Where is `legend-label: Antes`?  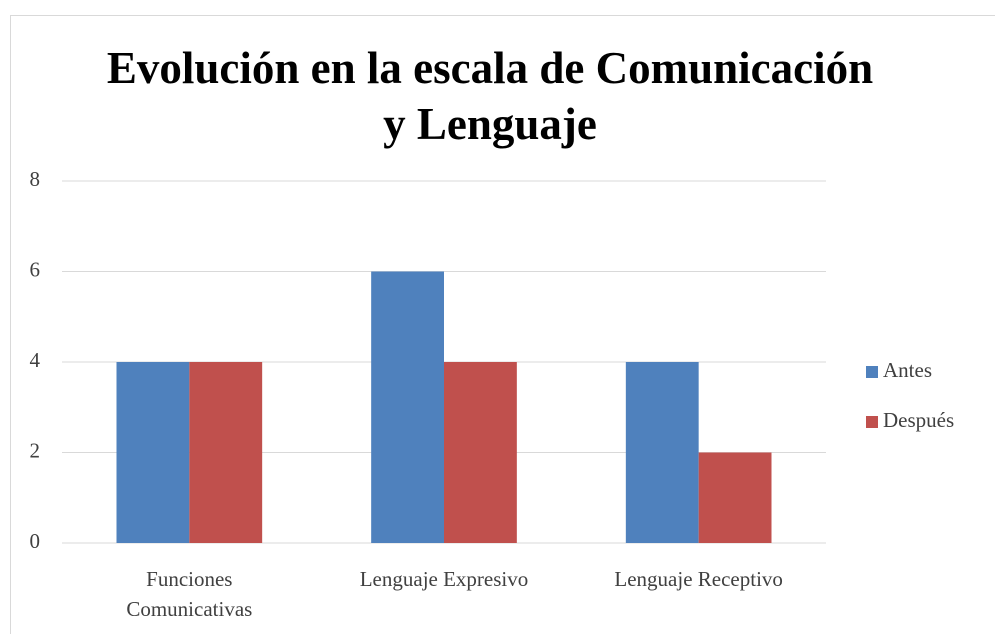 legend-label: Antes is located at coordinates (907, 370).